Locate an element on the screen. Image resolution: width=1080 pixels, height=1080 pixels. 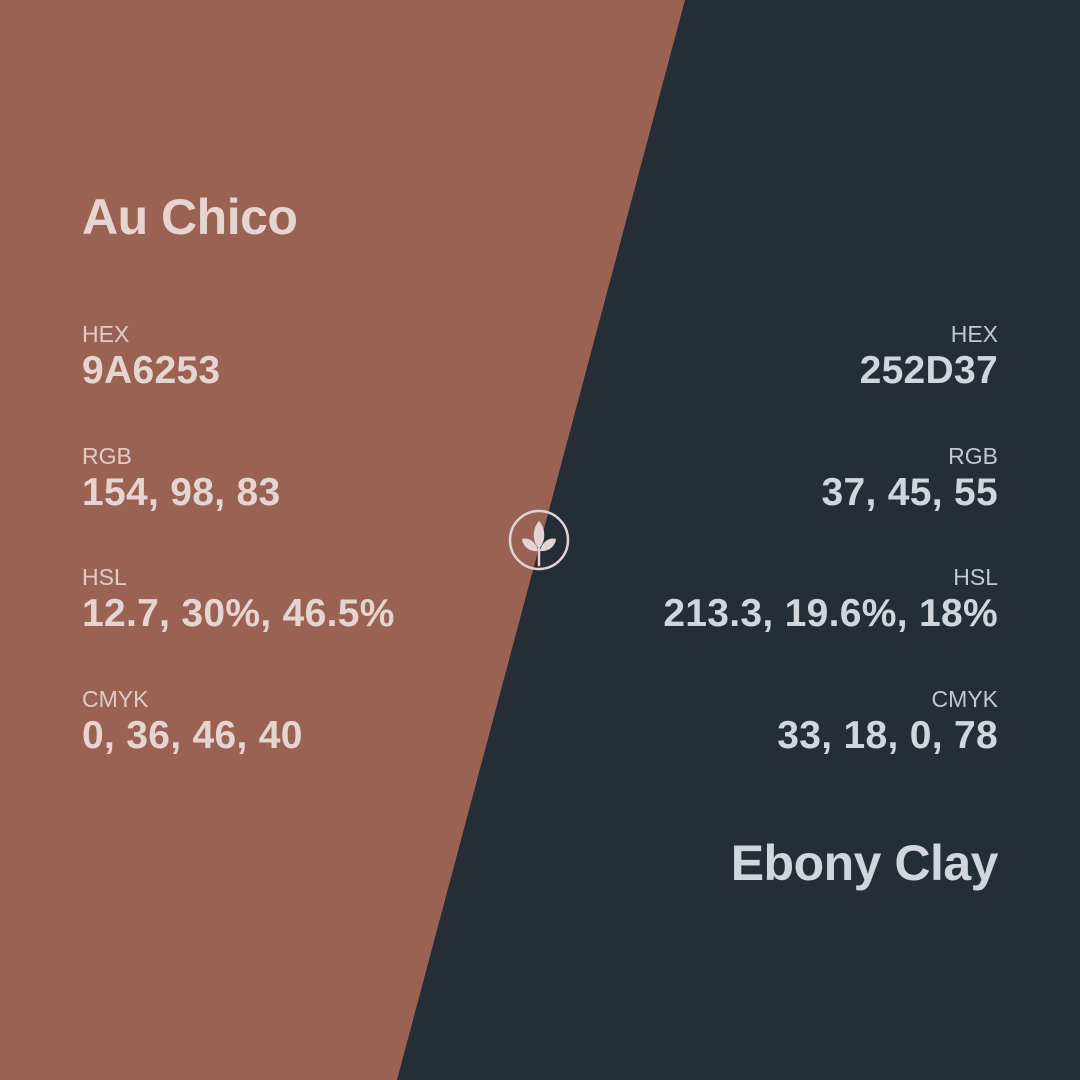
right-rgb-value: 37, 45, 55 is located at coordinates (909, 492).